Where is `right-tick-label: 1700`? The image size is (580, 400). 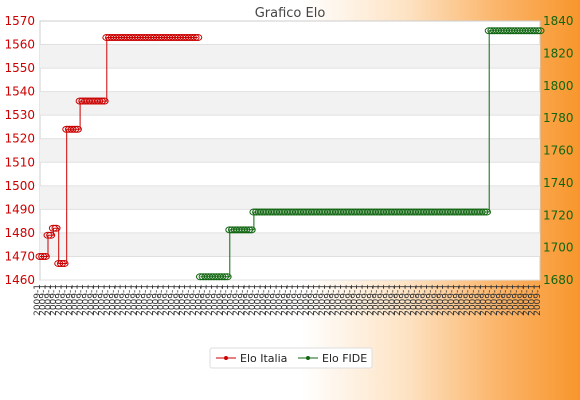 right-tick-label: 1700 is located at coordinates (558, 248).